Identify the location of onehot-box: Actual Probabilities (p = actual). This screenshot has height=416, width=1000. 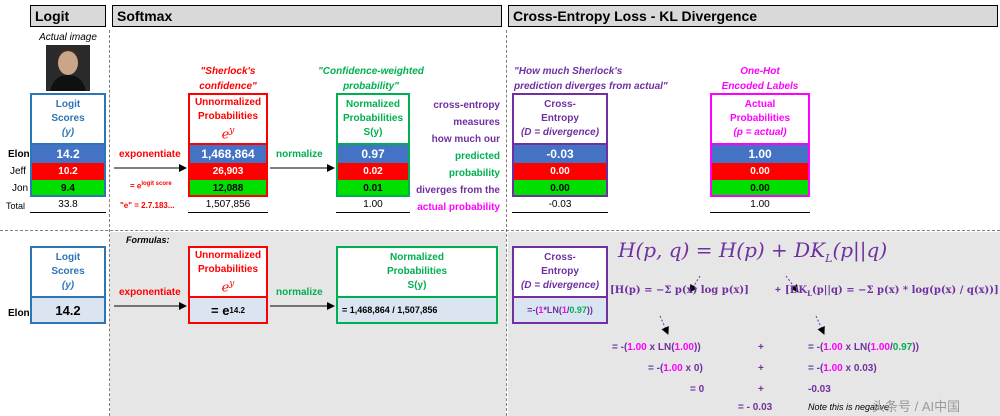
(760, 119).